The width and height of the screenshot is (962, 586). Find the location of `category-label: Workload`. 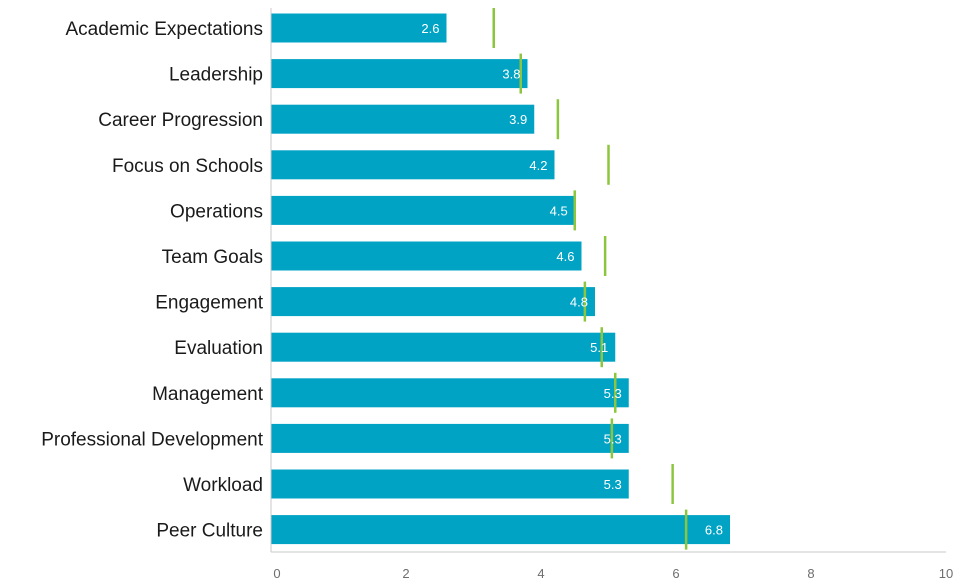

category-label: Workload is located at coordinates (223, 485).